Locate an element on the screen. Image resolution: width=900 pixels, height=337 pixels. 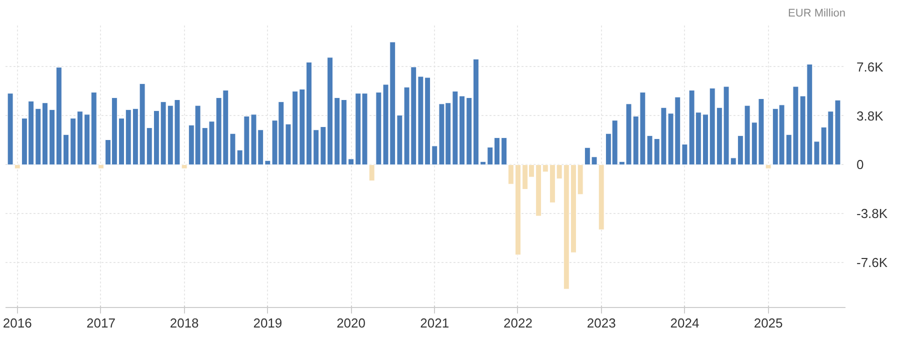
x-tick-label: 2021 is located at coordinates (435, 323).